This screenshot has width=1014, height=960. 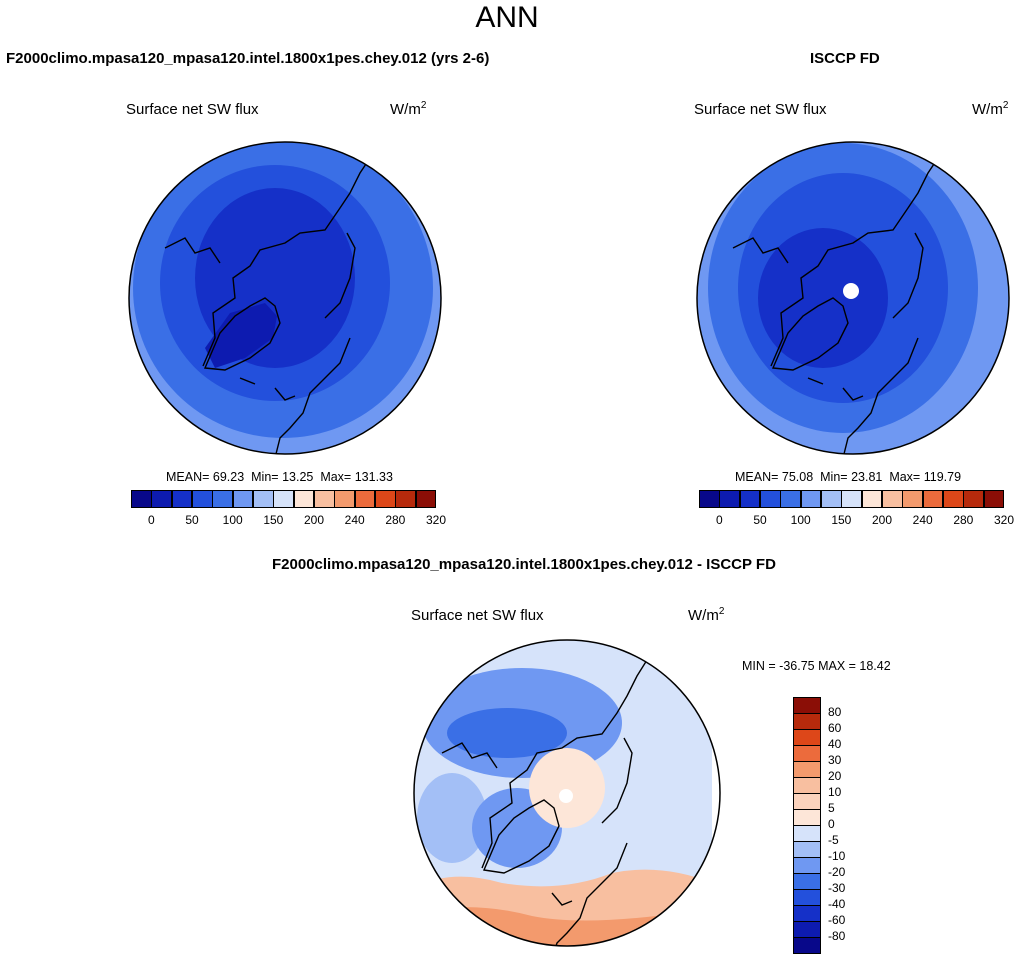 I want to click on obs-coastlines, so click(x=835, y=305).